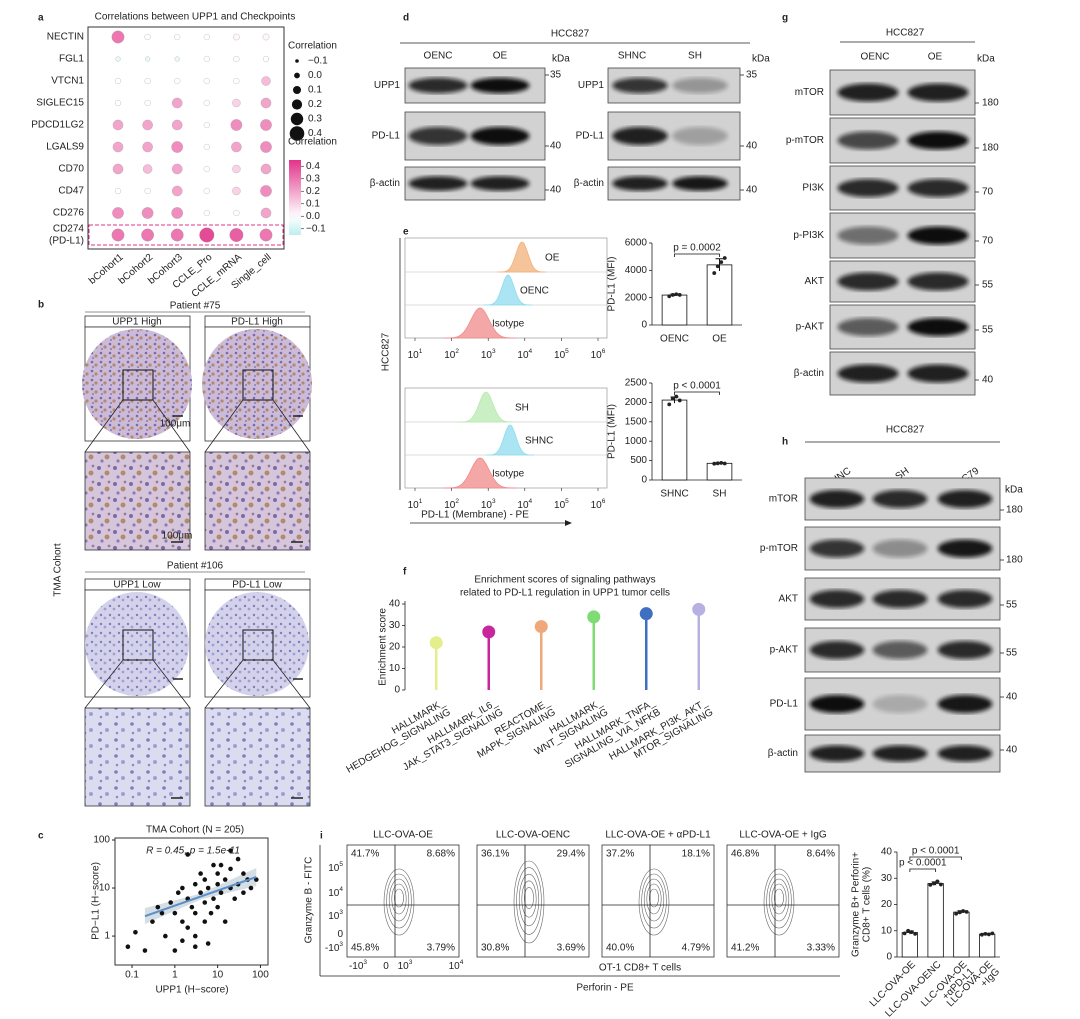 The height and width of the screenshot is (1019, 1080). What do you see at coordinates (719, 471) in the screenshot?
I see `bar` at bounding box center [719, 471].